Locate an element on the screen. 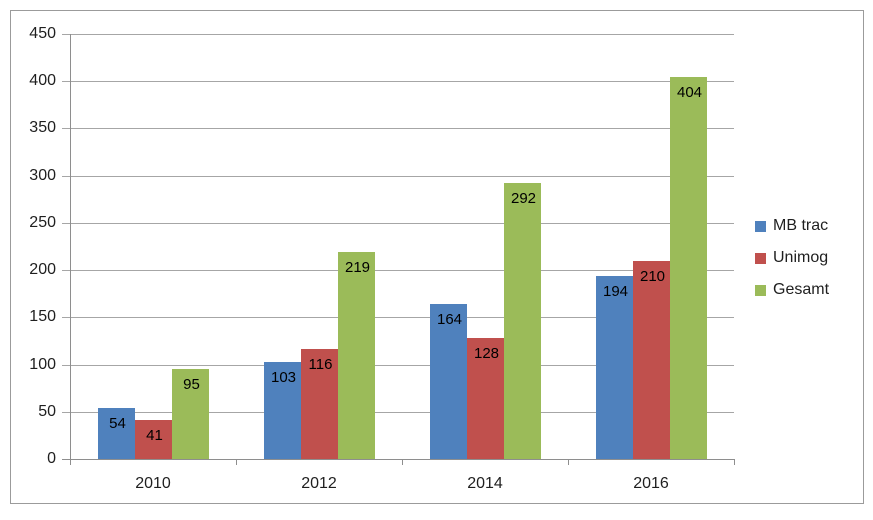 This screenshot has height=520, width=873. y-tick-label: 0 is located at coordinates (51, 458).